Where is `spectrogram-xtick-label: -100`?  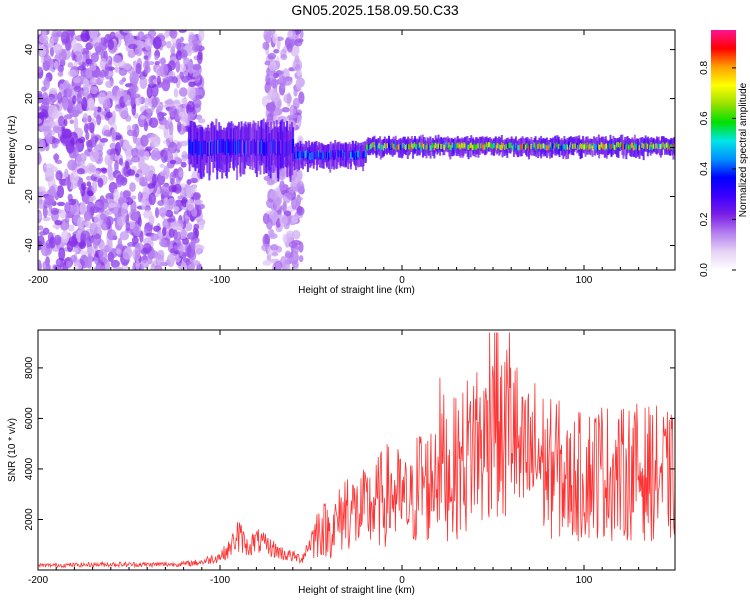
spectrogram-xtick-label: -100 is located at coordinates (220, 280).